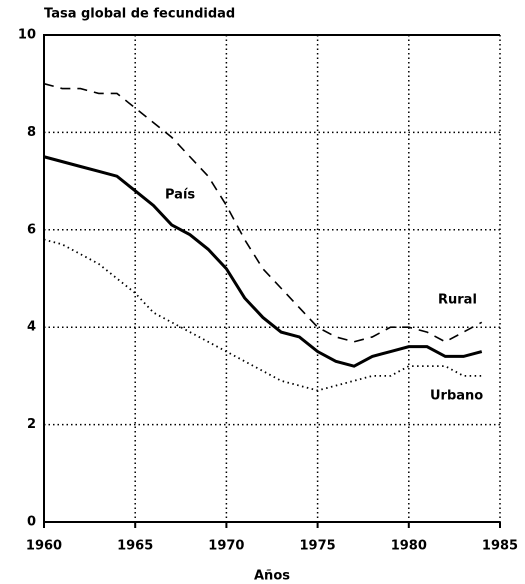 This screenshot has height=584, width=525. What do you see at coordinates (31, 522) in the screenshot?
I see `y-tick-label: 0` at bounding box center [31, 522].